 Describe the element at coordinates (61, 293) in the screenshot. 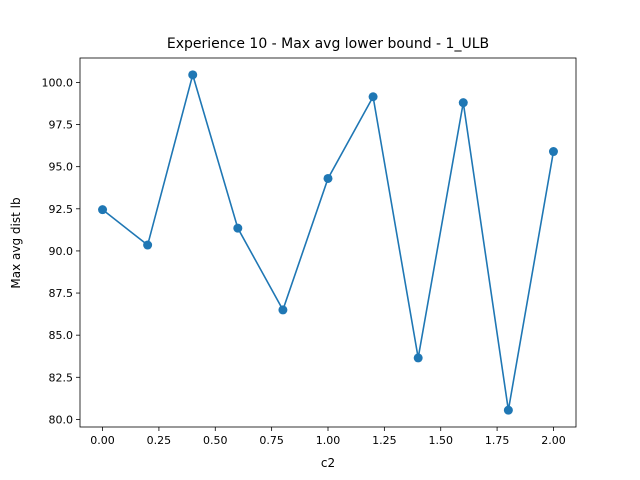

I see `y-tick-label: 87.5` at that location.